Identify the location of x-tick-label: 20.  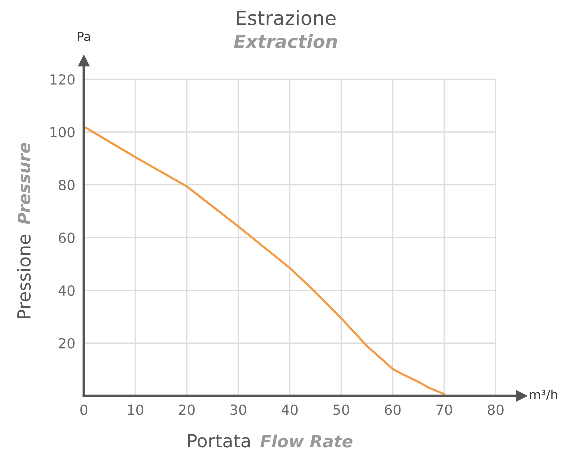
(187, 410).